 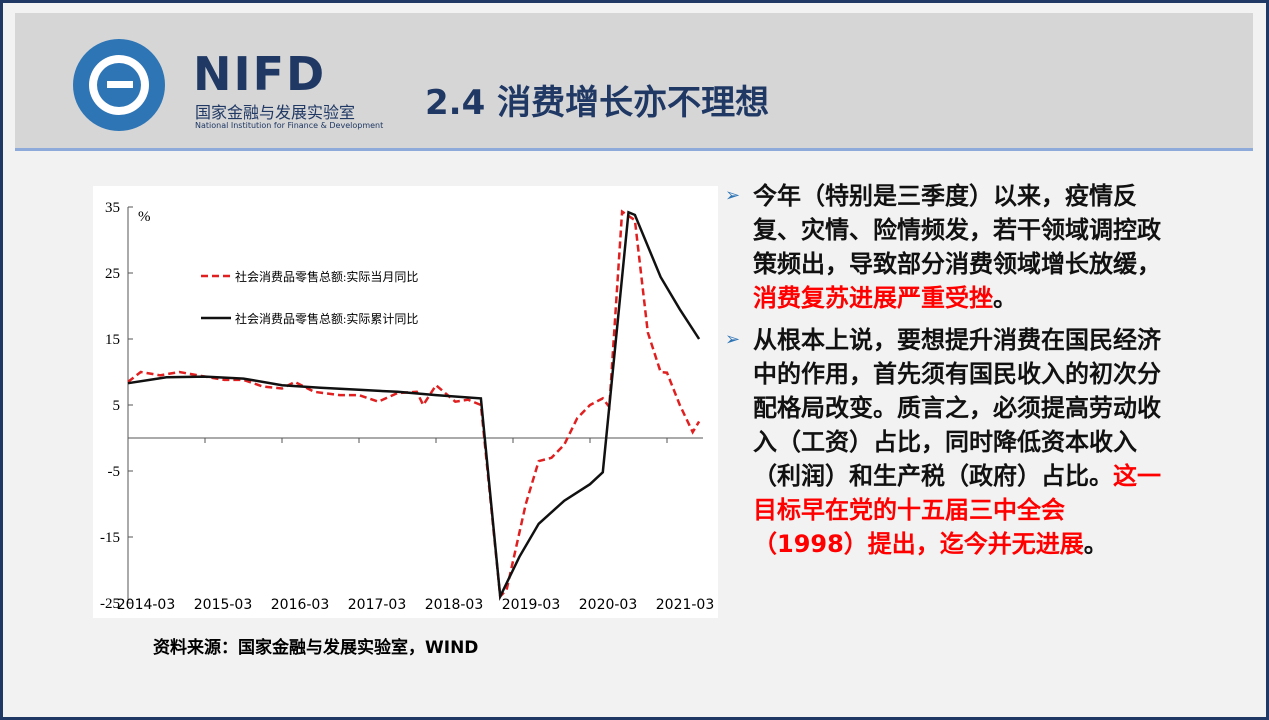 What do you see at coordinates (377, 605) in the screenshot?
I see `x-tick-label: 2017-03` at bounding box center [377, 605].